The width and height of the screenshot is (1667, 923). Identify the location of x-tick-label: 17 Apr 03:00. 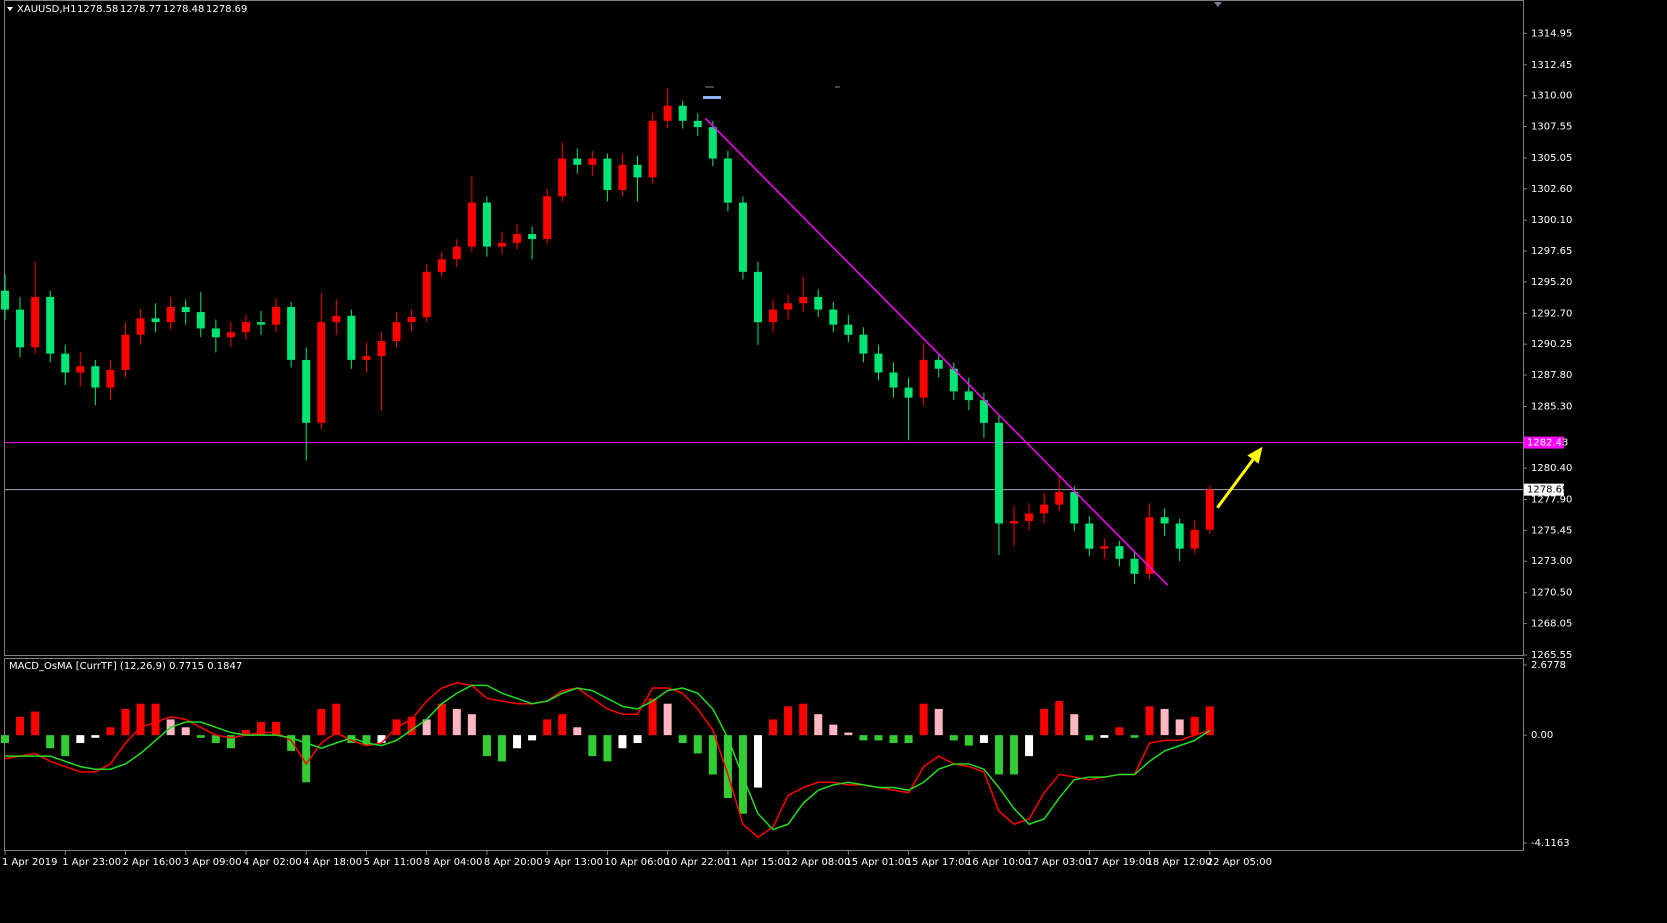
(1058, 862).